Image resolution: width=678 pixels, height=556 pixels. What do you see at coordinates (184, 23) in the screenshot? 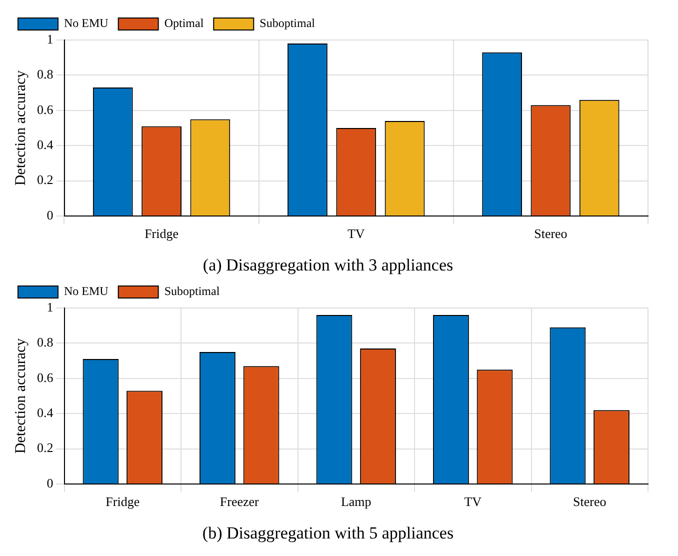
I see `legend-label: Optimal` at bounding box center [184, 23].